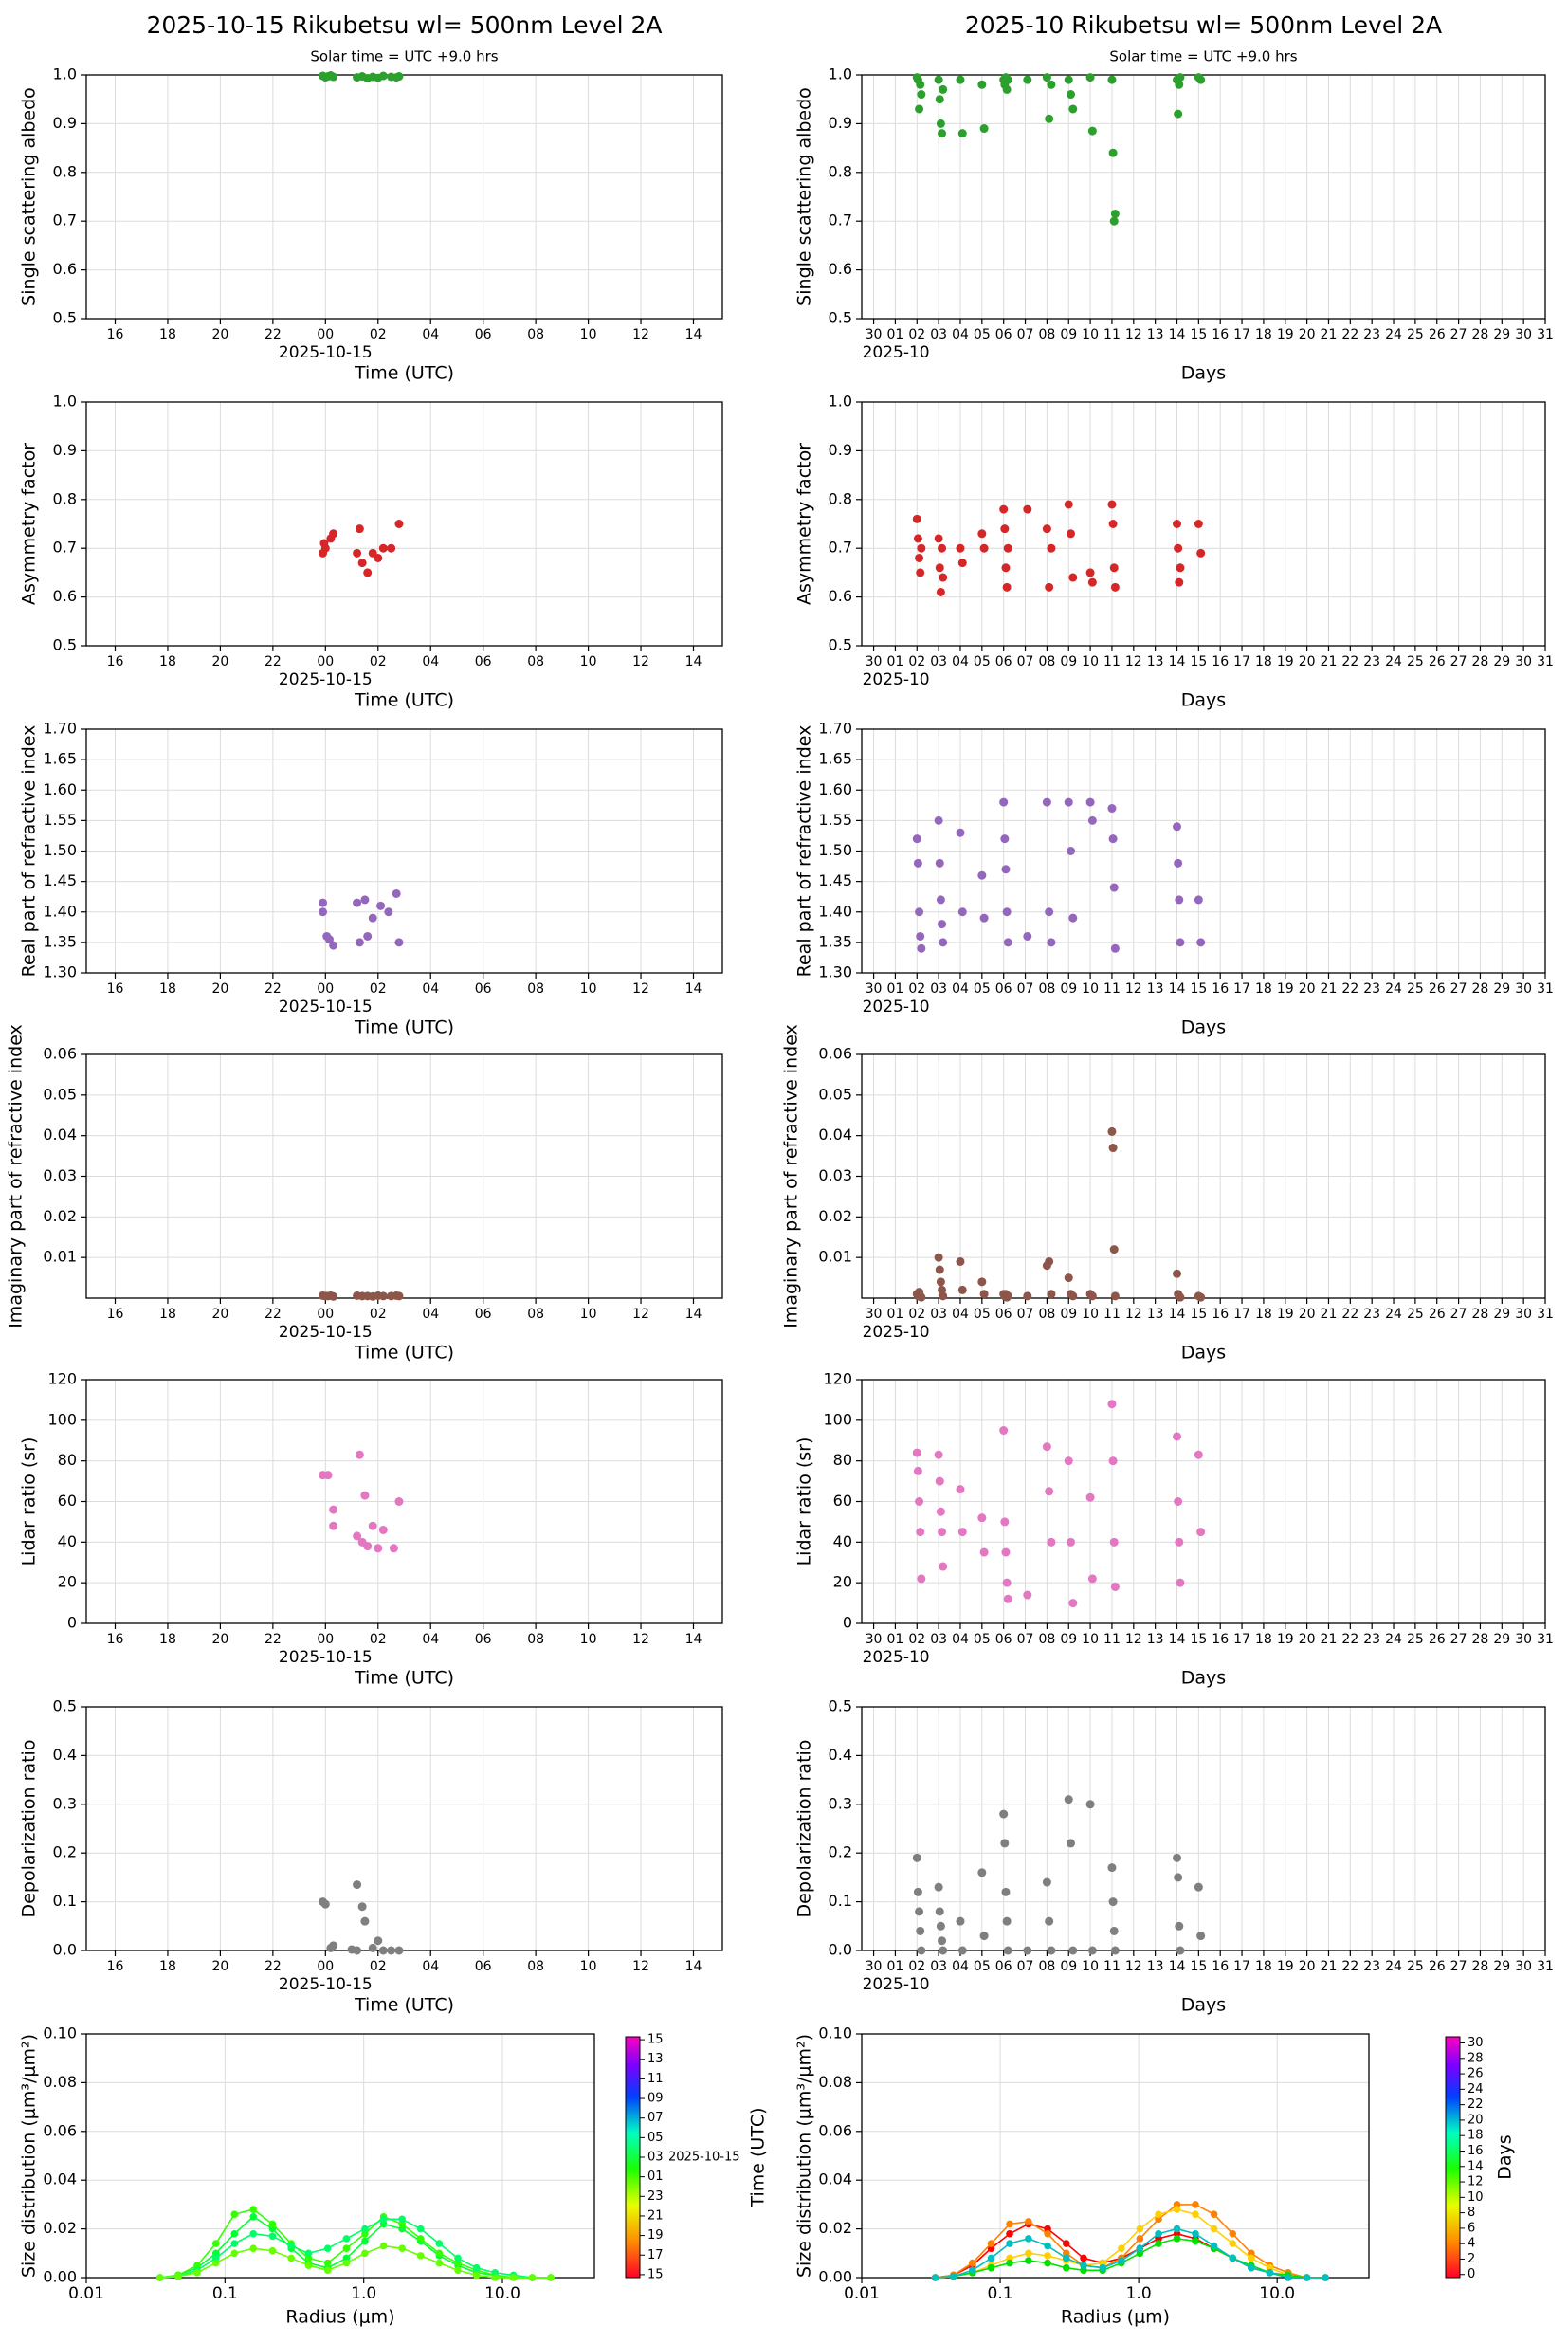 This screenshot has height=2344, width=1568. What do you see at coordinates (404, 700) in the screenshot?
I see `x-axis-label: Time (UTC)` at bounding box center [404, 700].